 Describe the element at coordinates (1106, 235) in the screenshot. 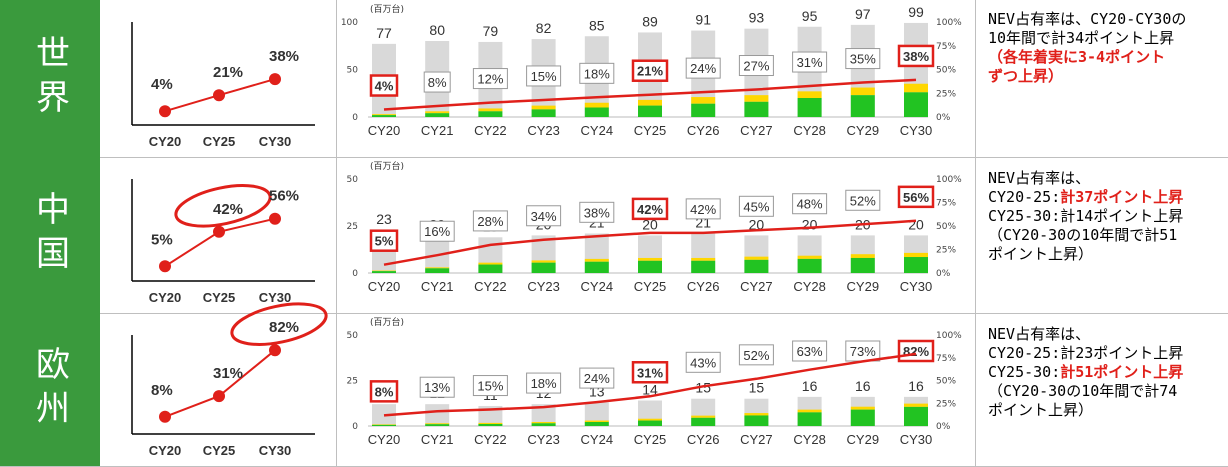

I see `commentary-line: （CY20-30の10年間で計51` at that location.